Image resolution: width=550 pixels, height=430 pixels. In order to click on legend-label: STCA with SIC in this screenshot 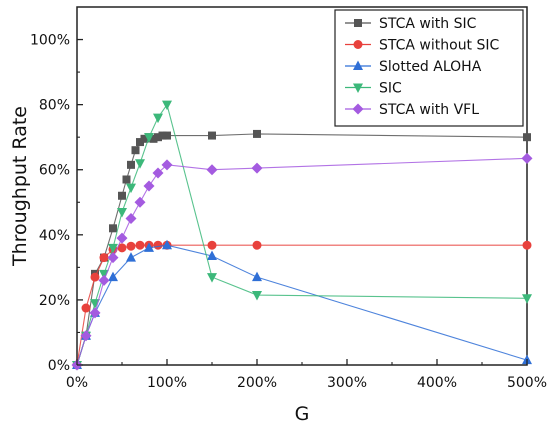, I will do `click(428, 24)`.